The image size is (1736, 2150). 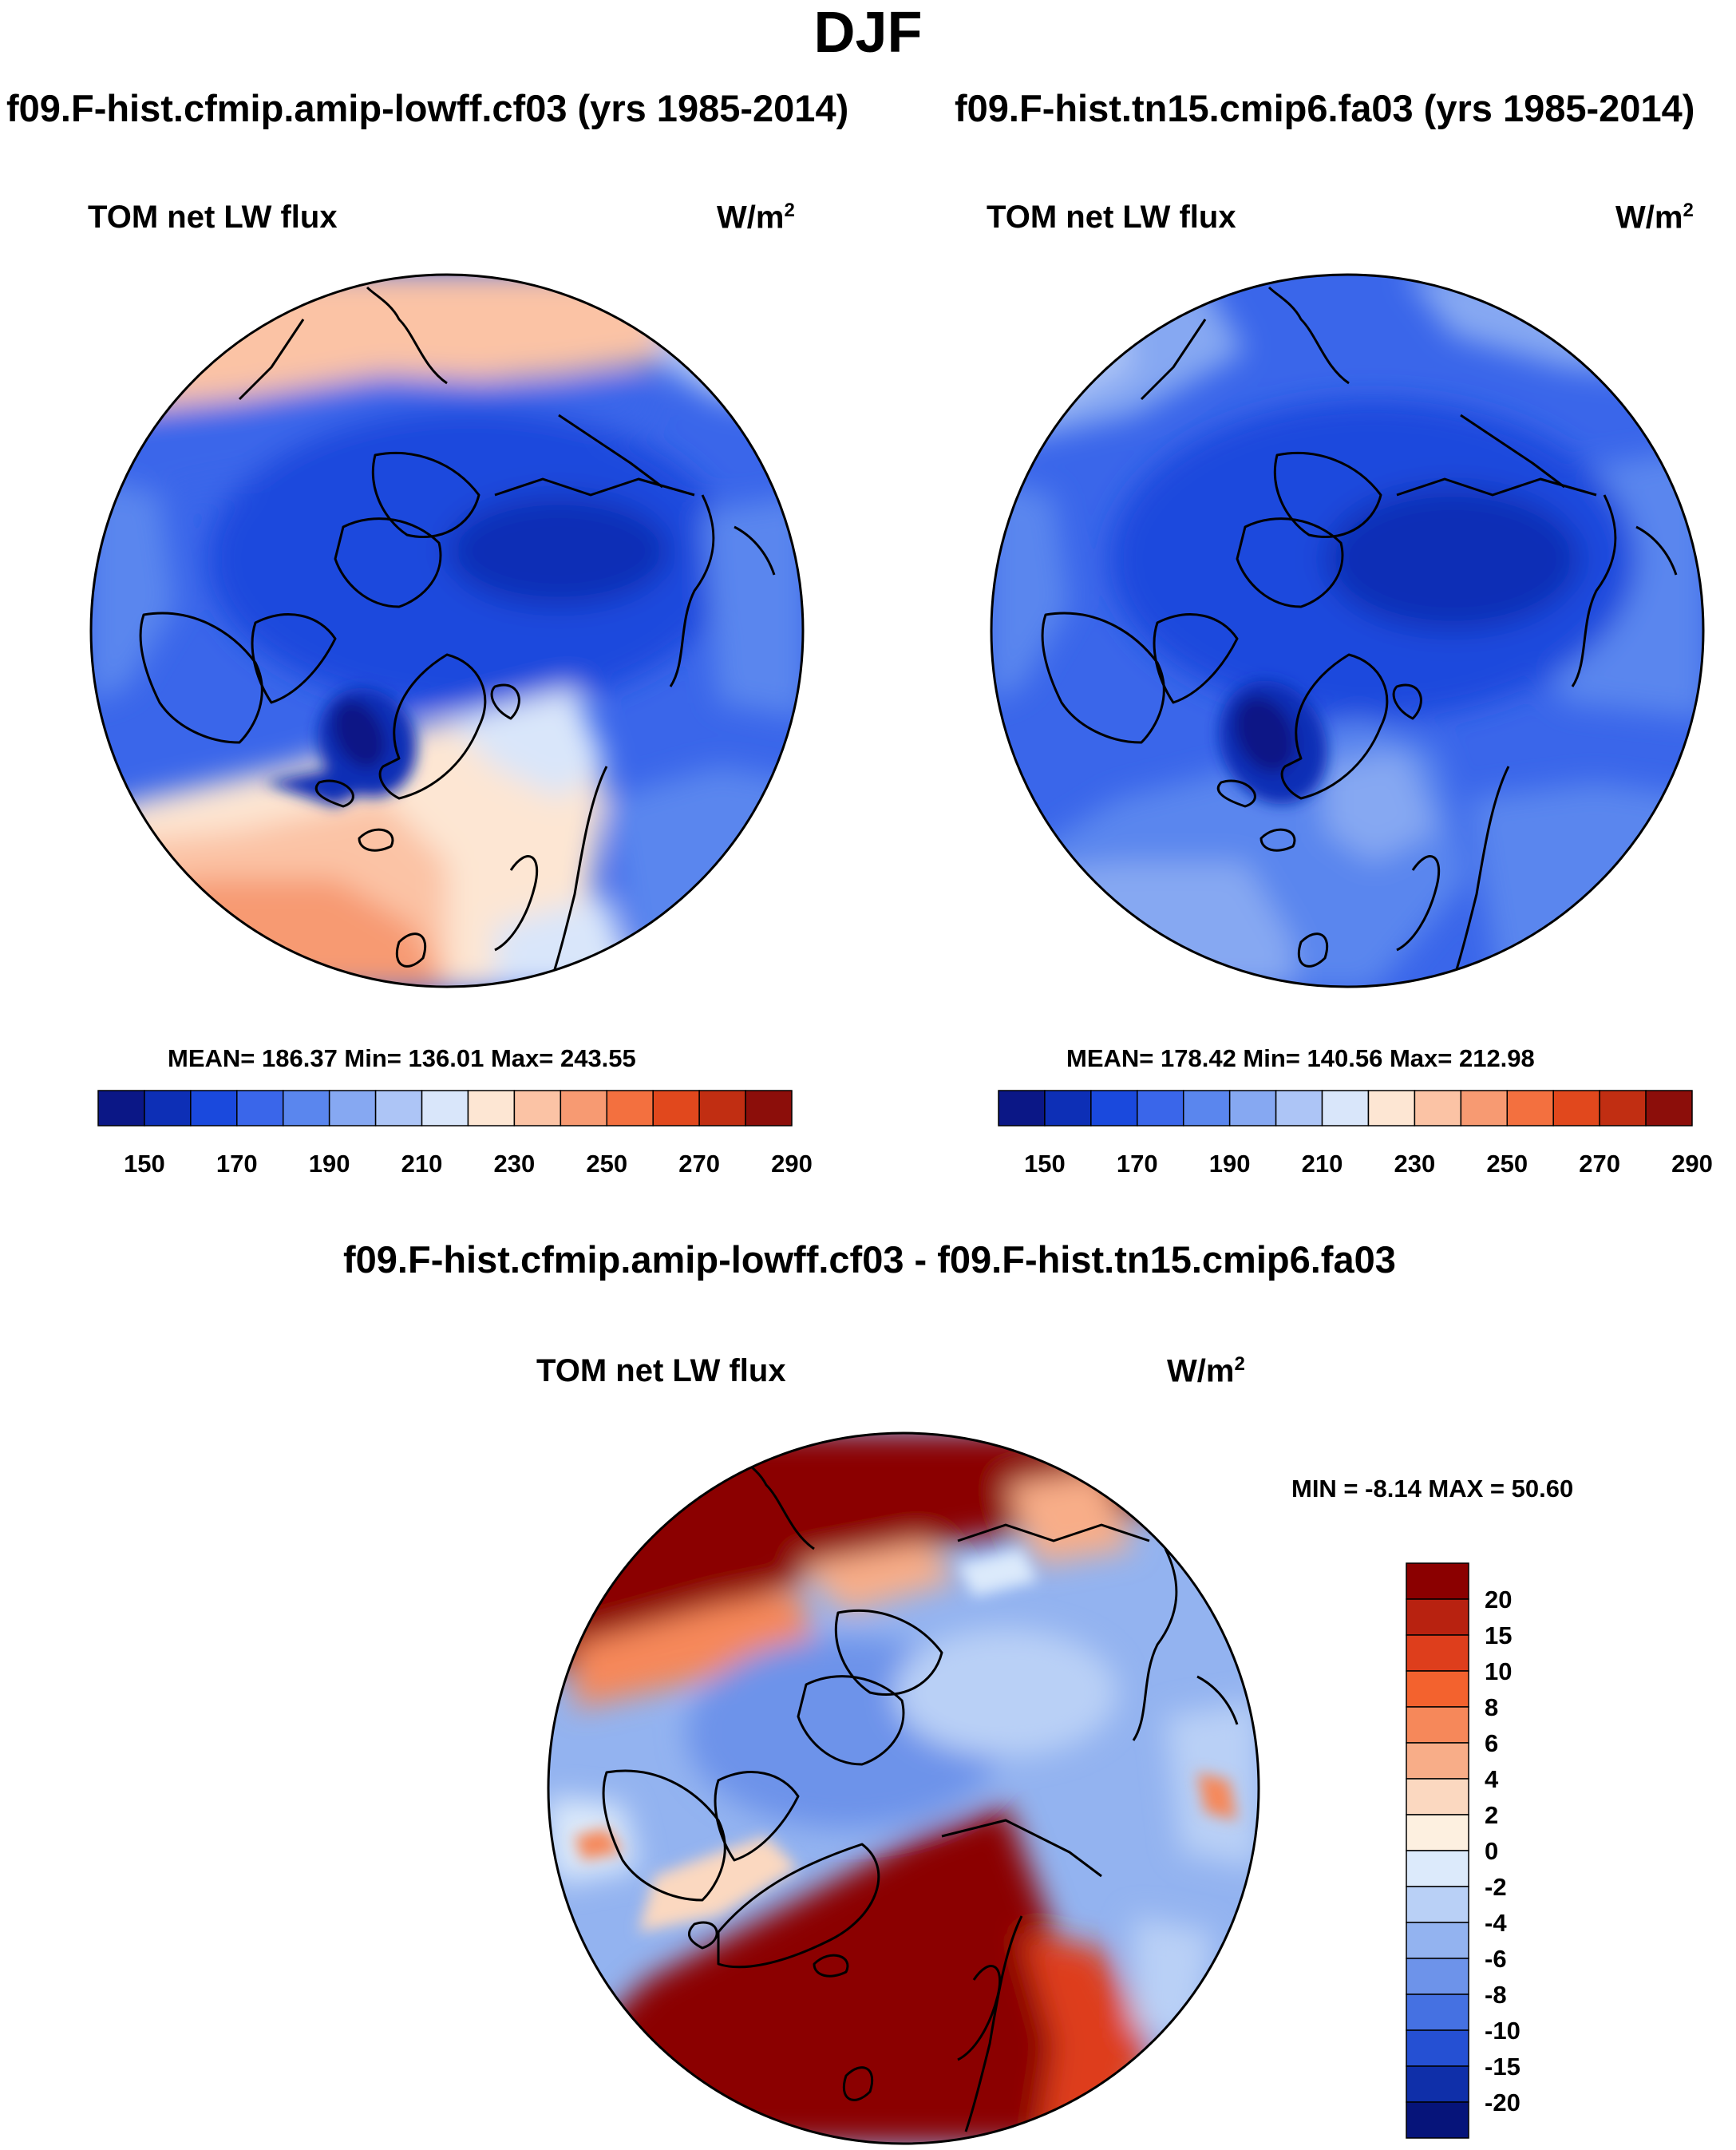 I want to click on colorbar-difference-tick-label: -10, so click(x=1502, y=2031).